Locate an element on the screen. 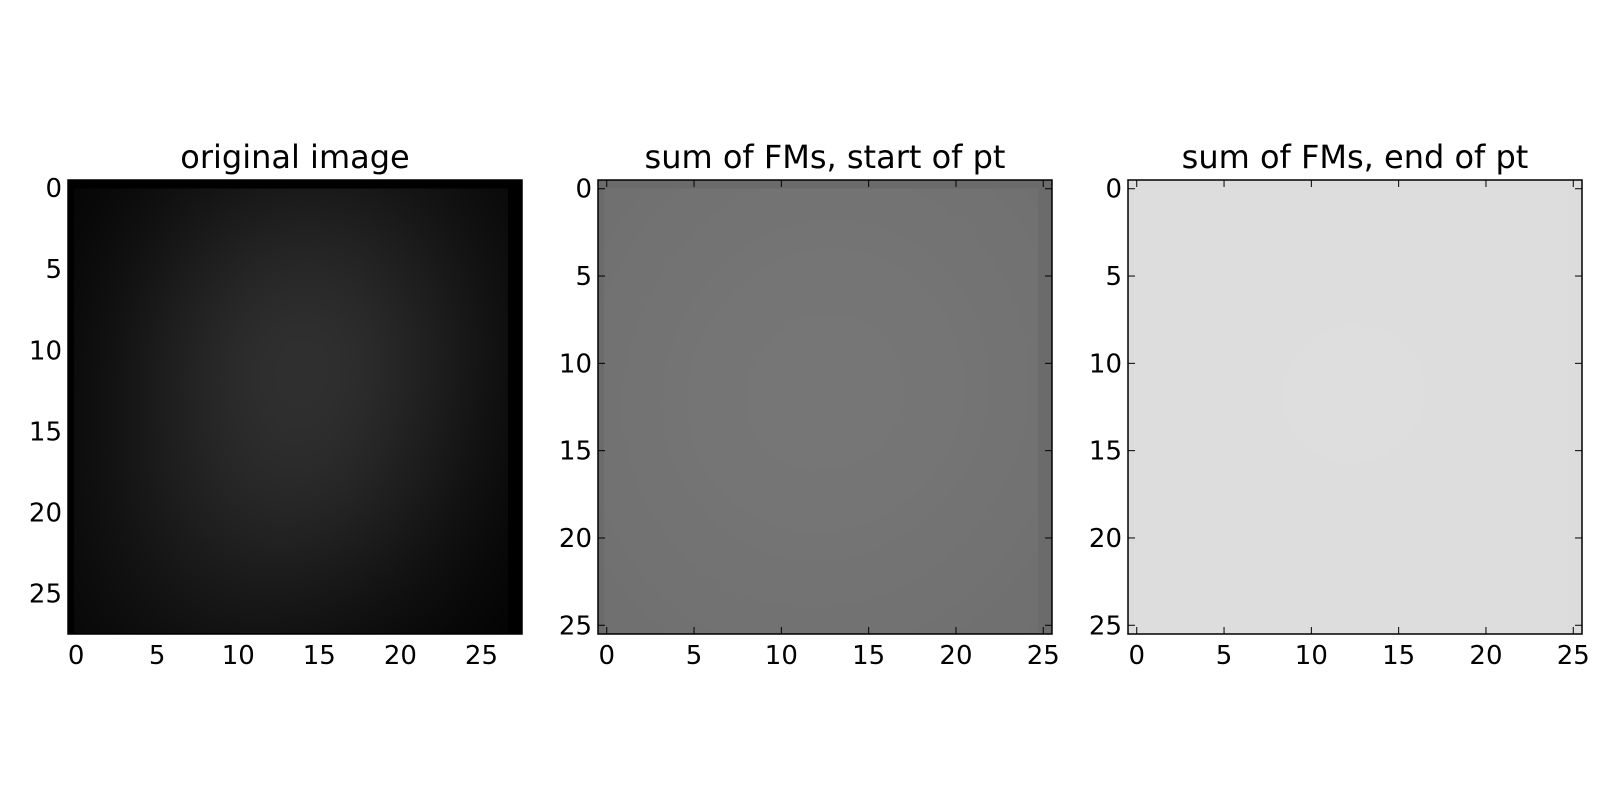 The image size is (1612, 812). panel-title: sum of FMs, start of pt is located at coordinates (825, 157).